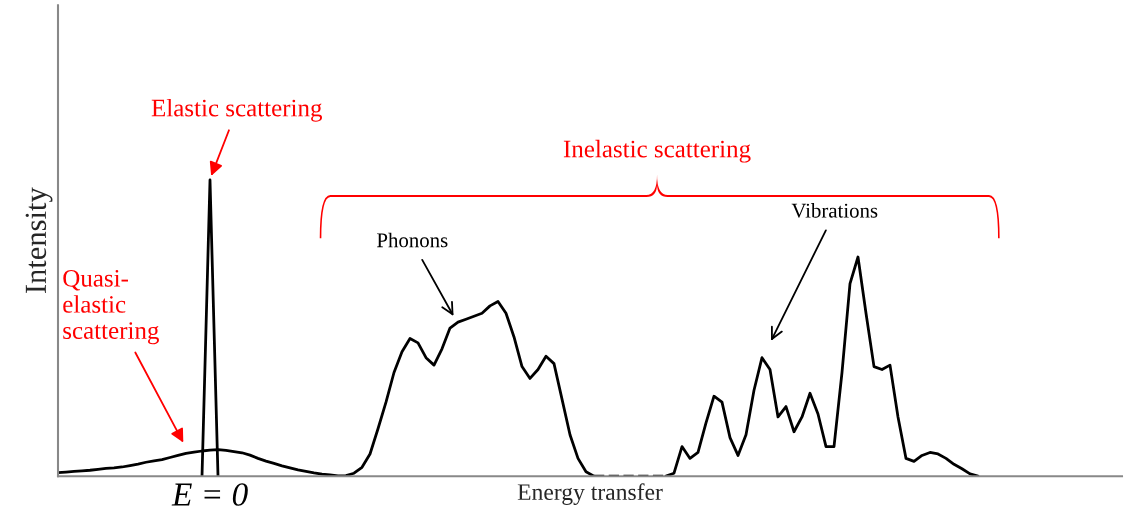 The width and height of the screenshot is (1125, 525). I want to click on annotation: Vibrations, so click(834, 210).